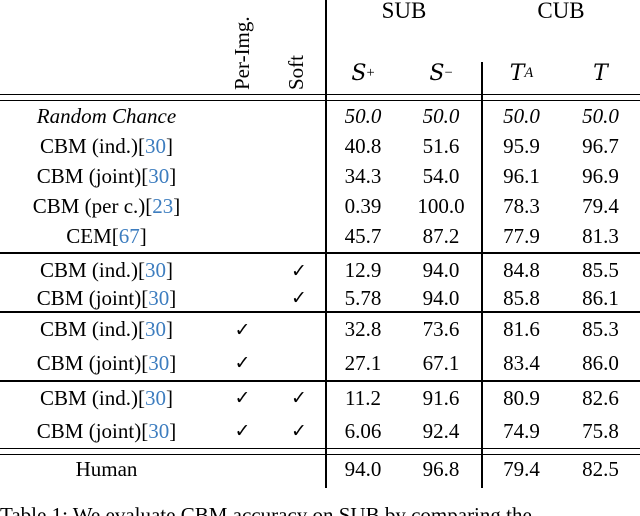 The width and height of the screenshot is (640, 516). I want to click on row-label: CEM, so click(89, 236).